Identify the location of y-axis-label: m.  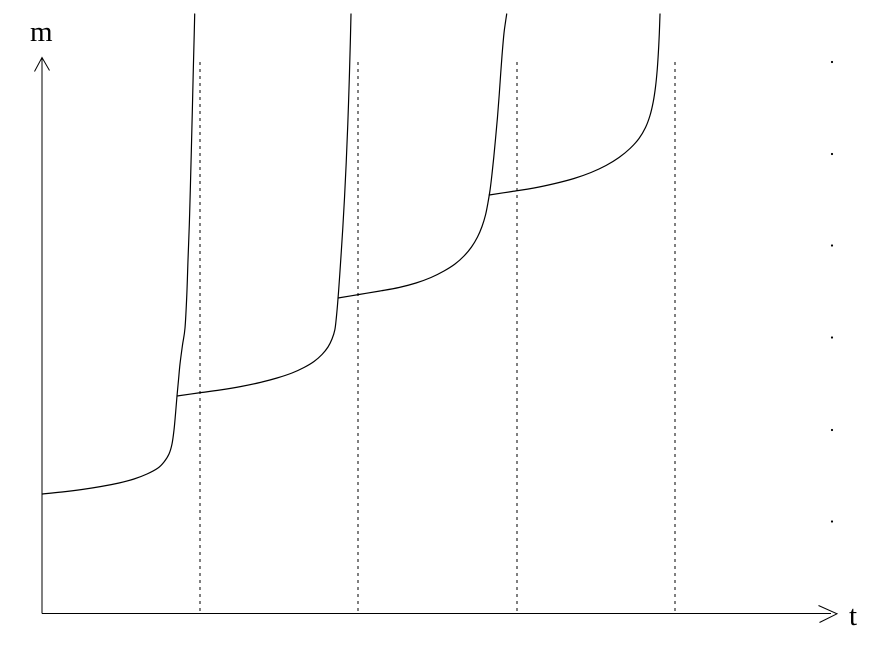
(41, 32).